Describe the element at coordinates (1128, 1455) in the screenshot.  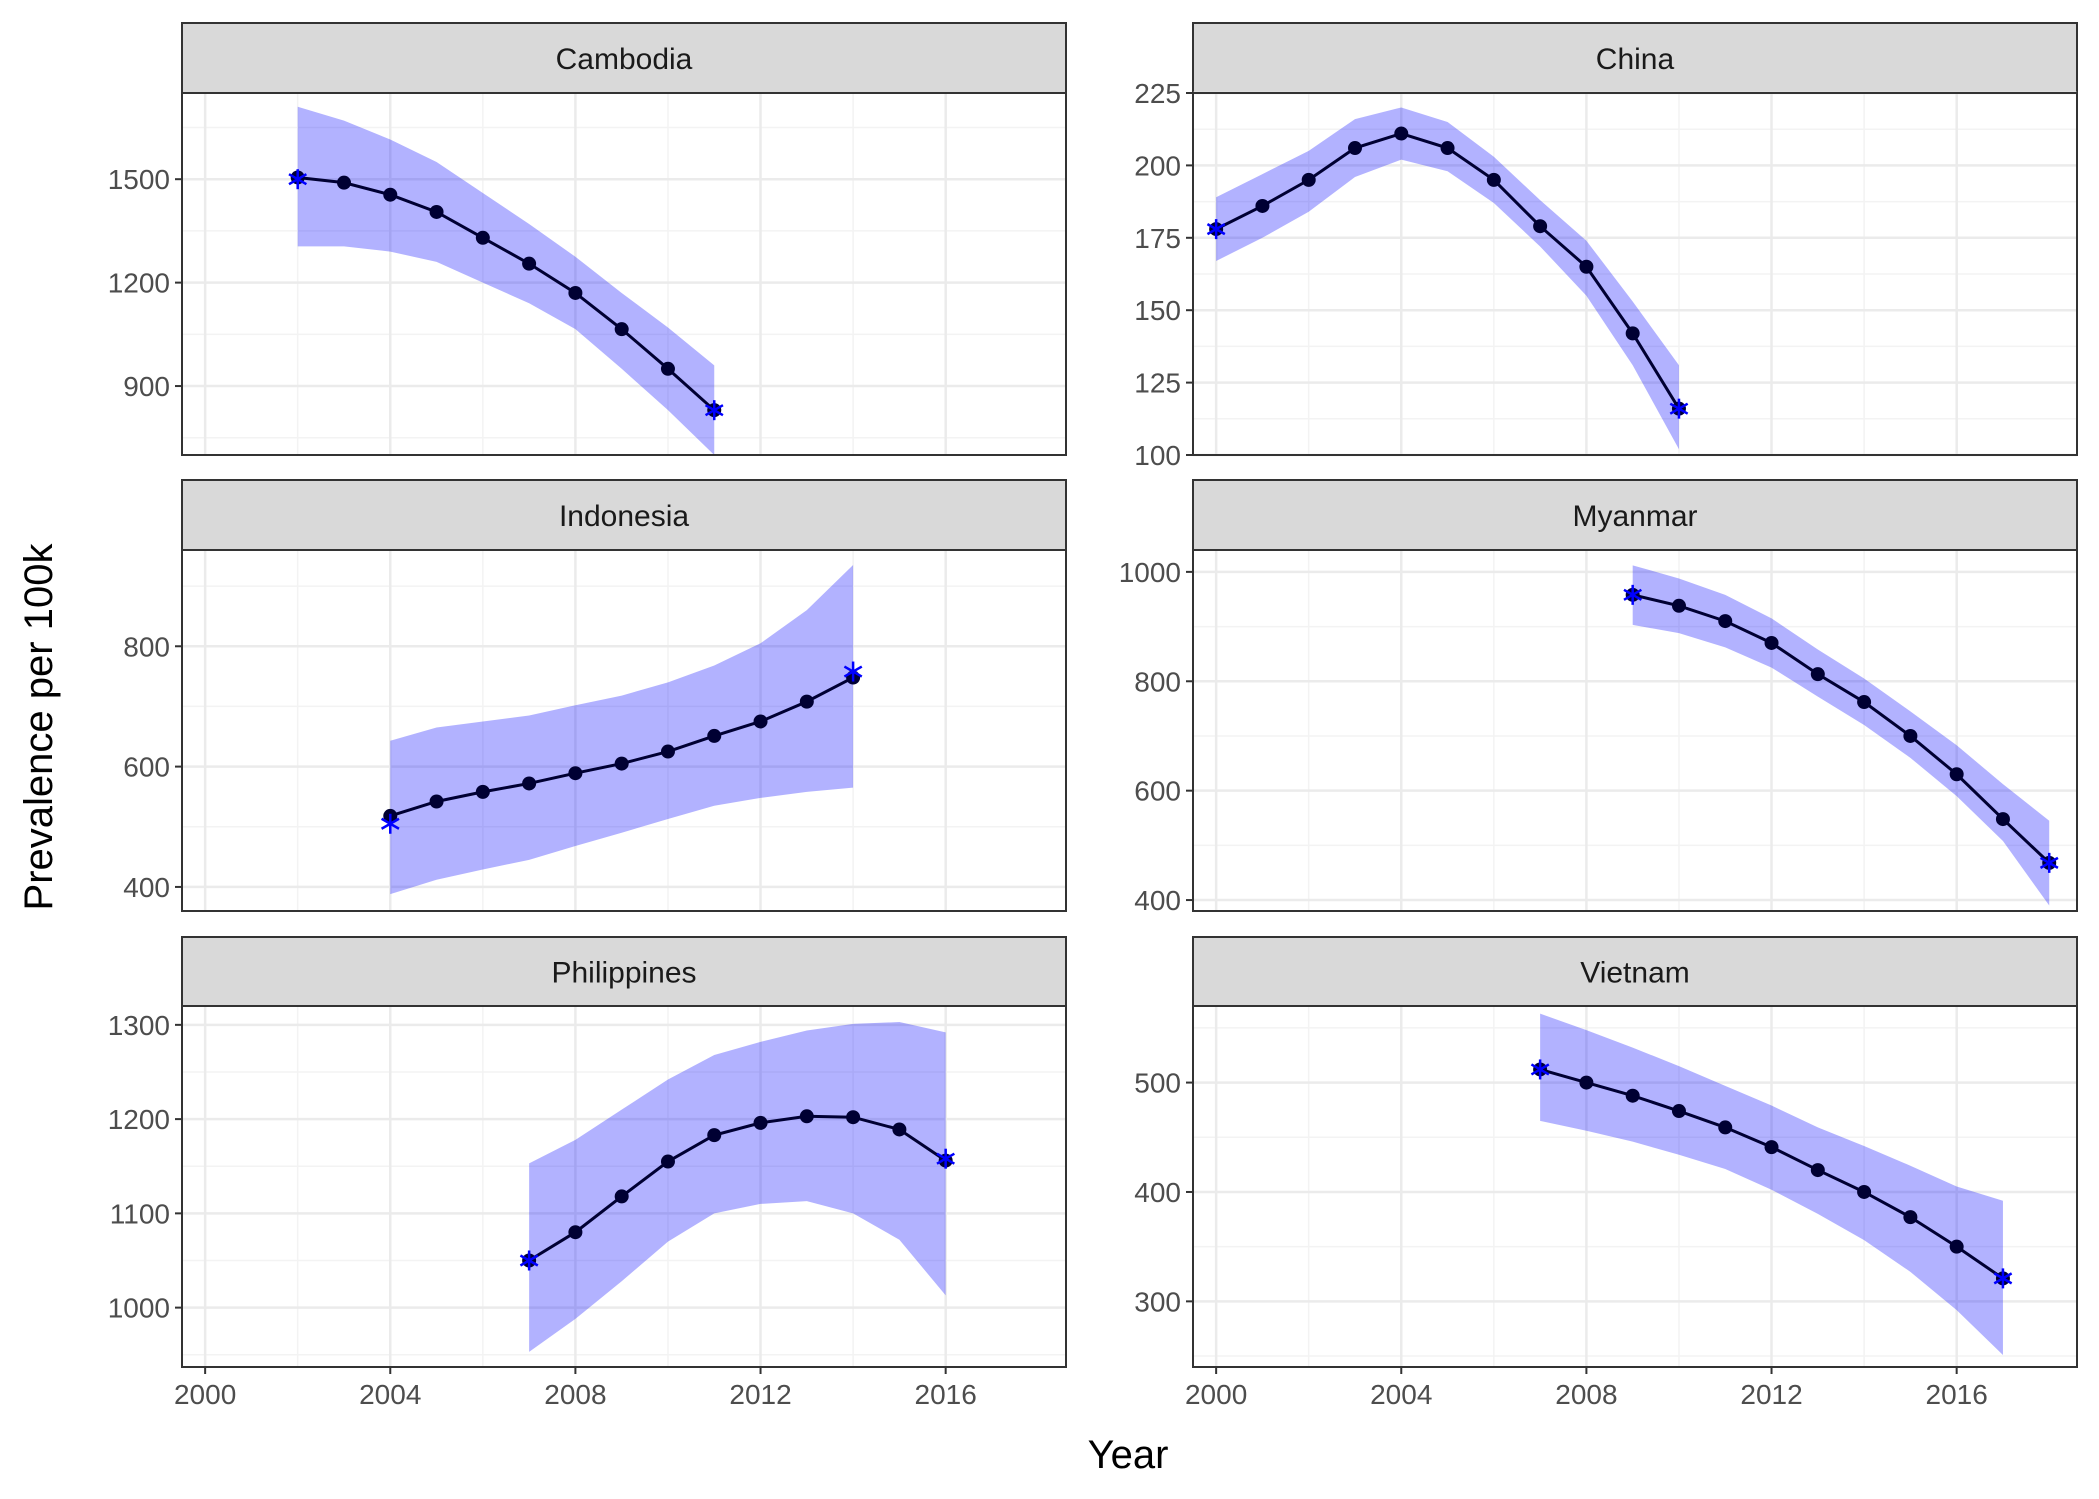
I see `x-axis-title: Year` at that location.